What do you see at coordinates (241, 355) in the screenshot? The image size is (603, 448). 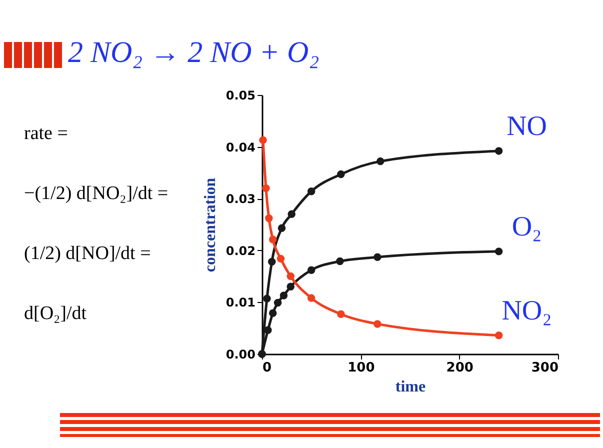 I see `y-tick-label: 0.00` at bounding box center [241, 355].